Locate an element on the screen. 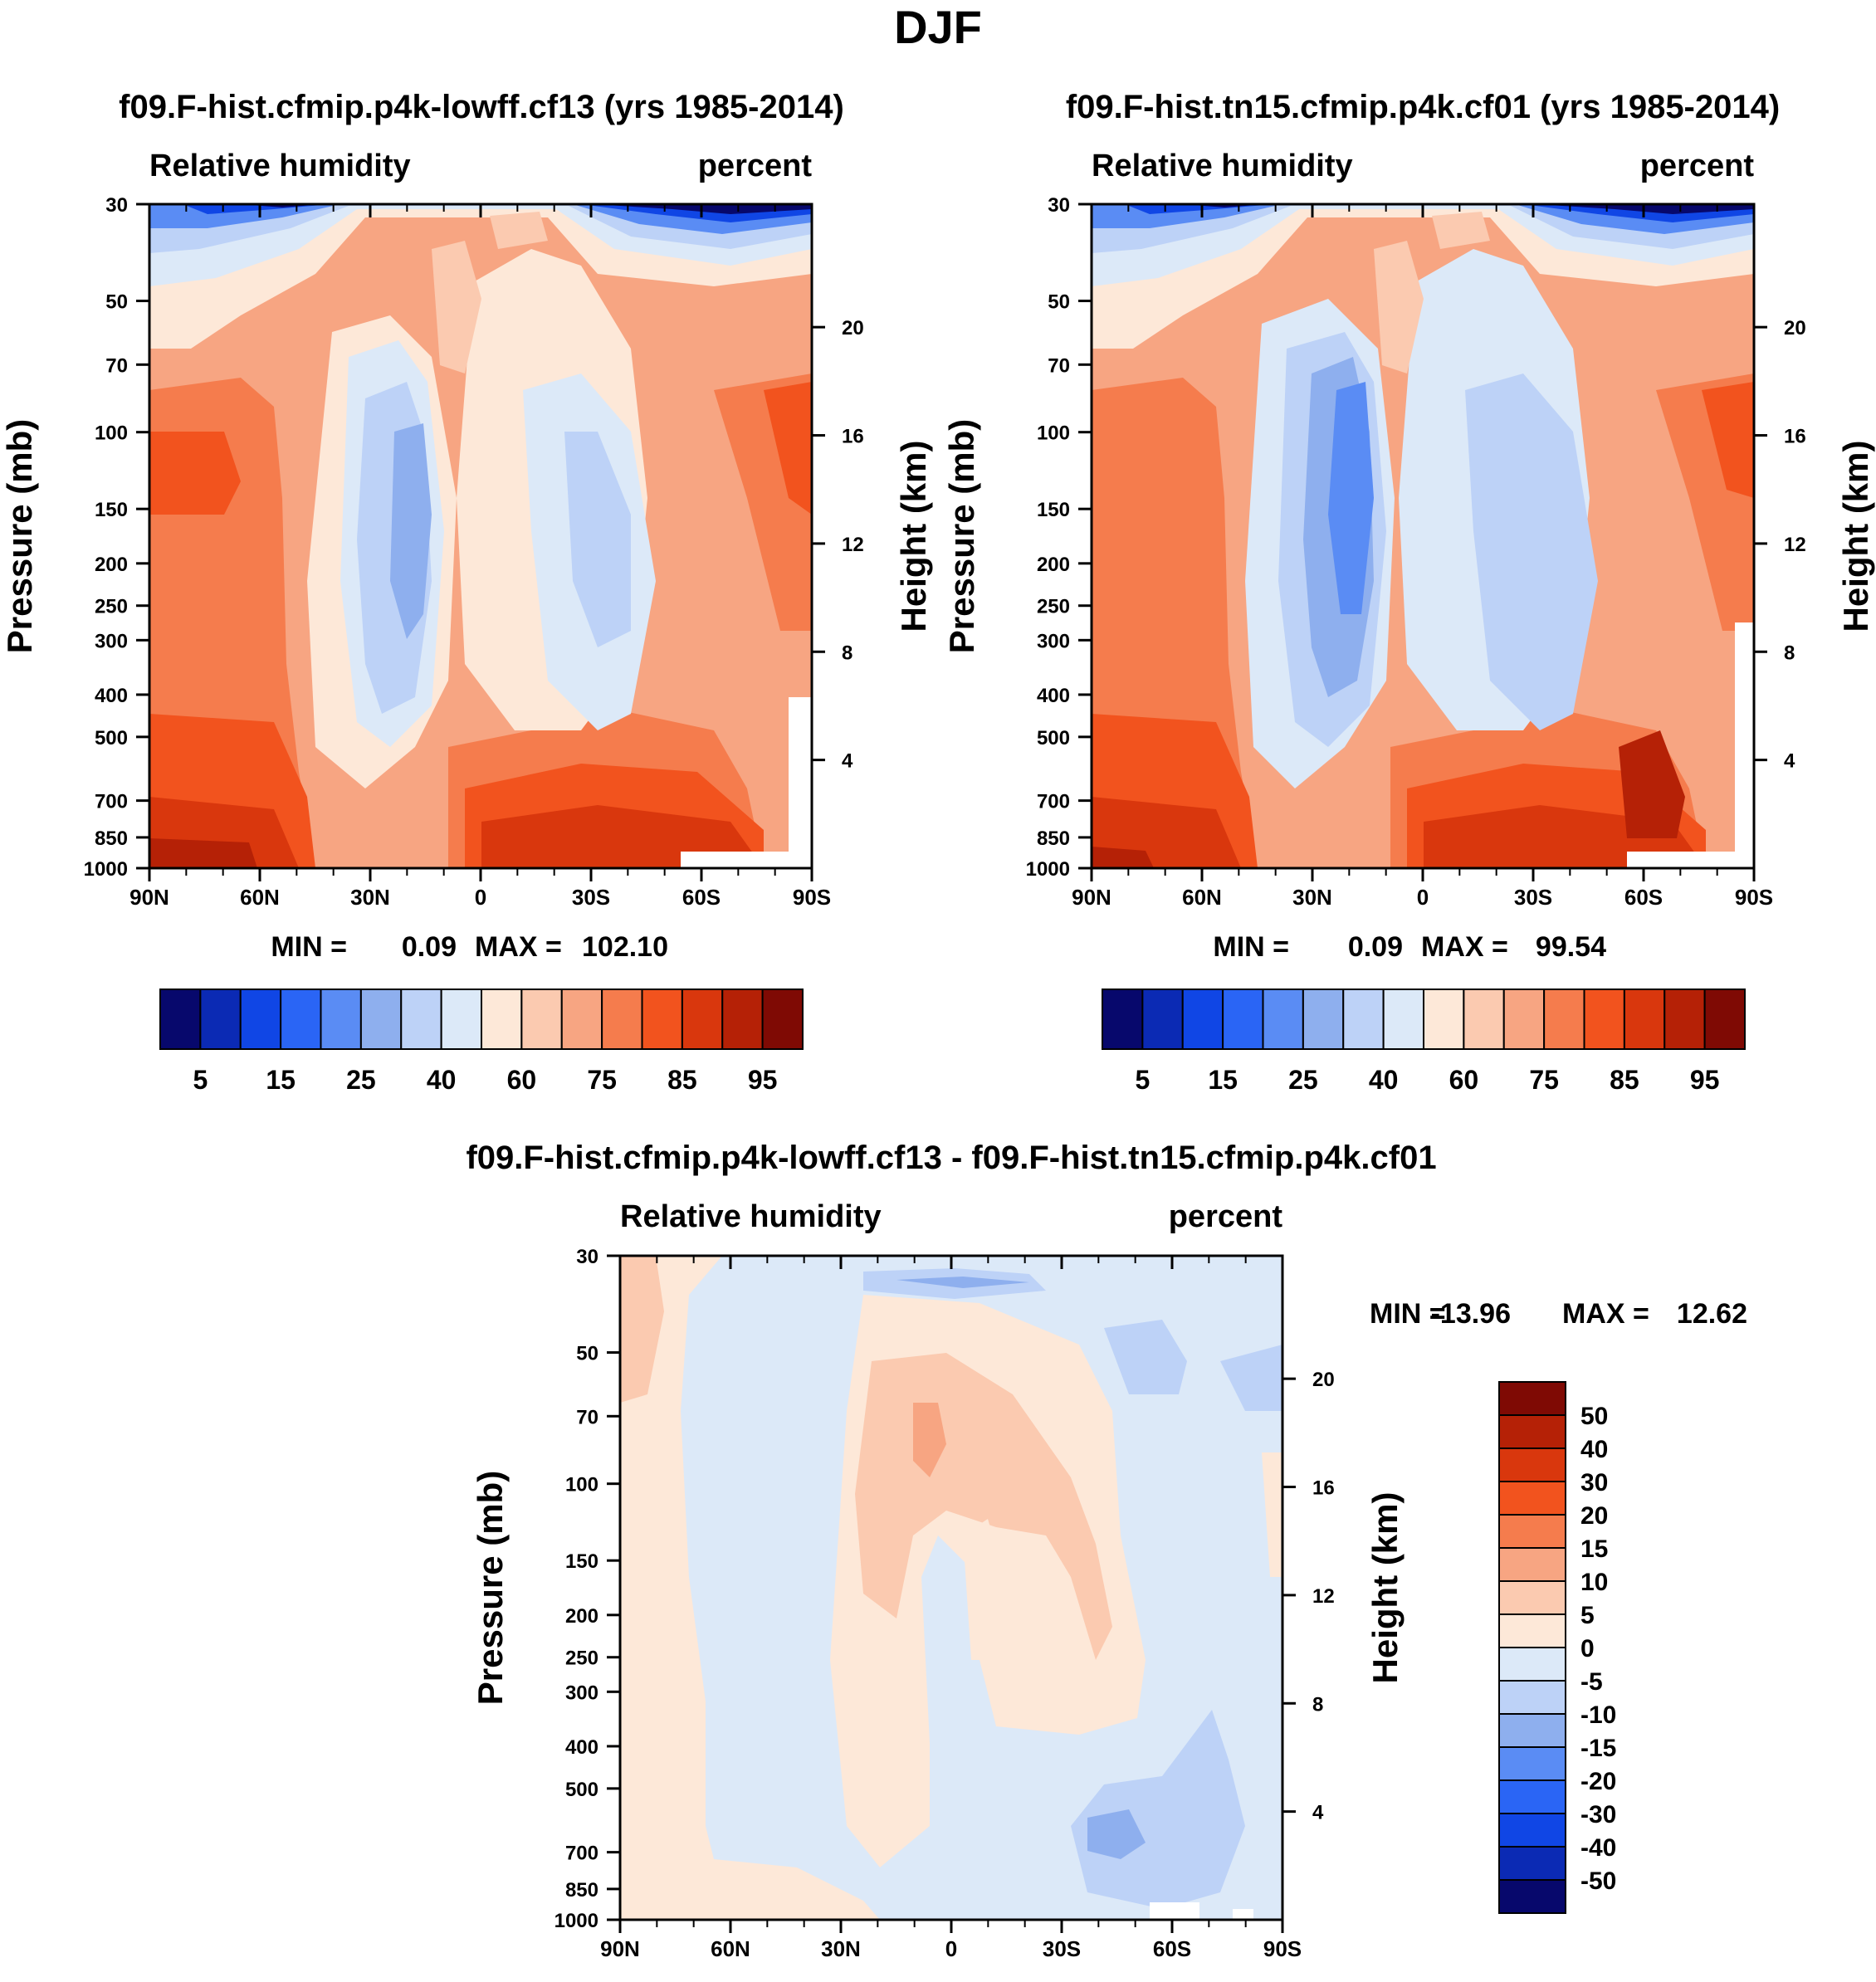 Image resolution: width=1876 pixels, height=1982 pixels. y-axis-label: Pressure (mb) is located at coordinates (962, 536).